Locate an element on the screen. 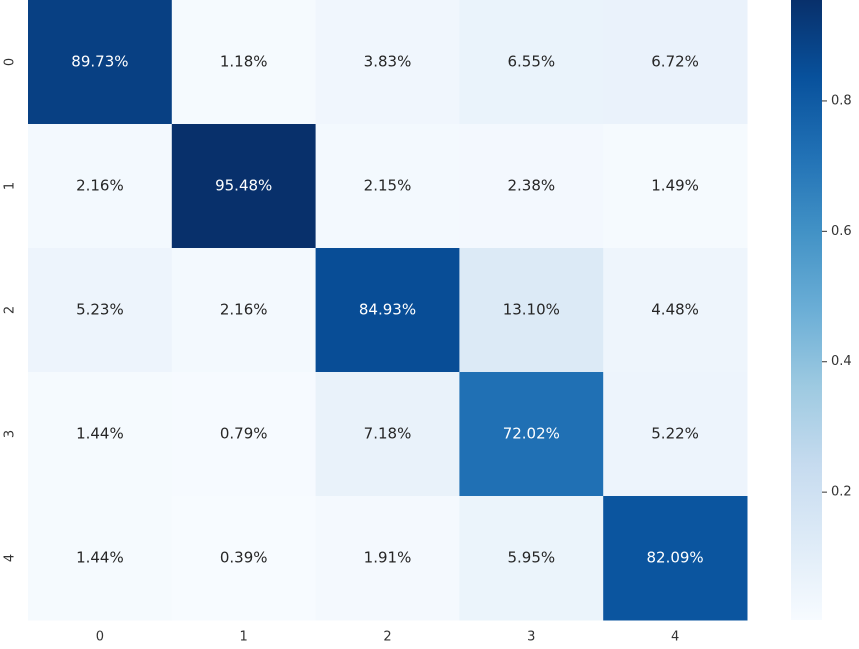 This screenshot has width=859, height=649. cell-label: 1.49% is located at coordinates (675, 186).